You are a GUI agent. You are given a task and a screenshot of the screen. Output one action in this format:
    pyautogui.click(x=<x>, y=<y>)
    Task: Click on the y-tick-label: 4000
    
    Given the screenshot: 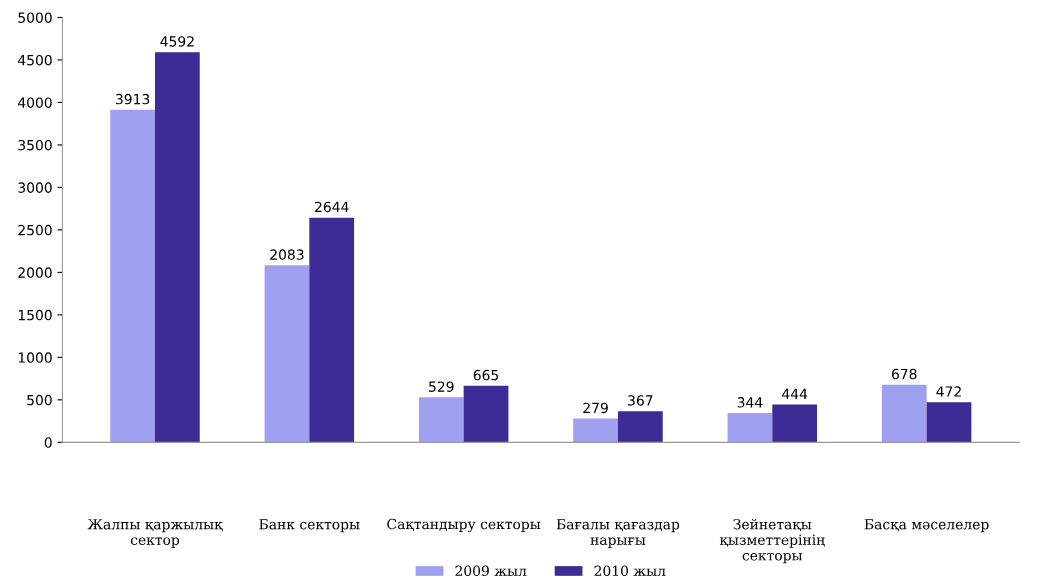 What is the action you would take?
    pyautogui.click(x=35, y=102)
    